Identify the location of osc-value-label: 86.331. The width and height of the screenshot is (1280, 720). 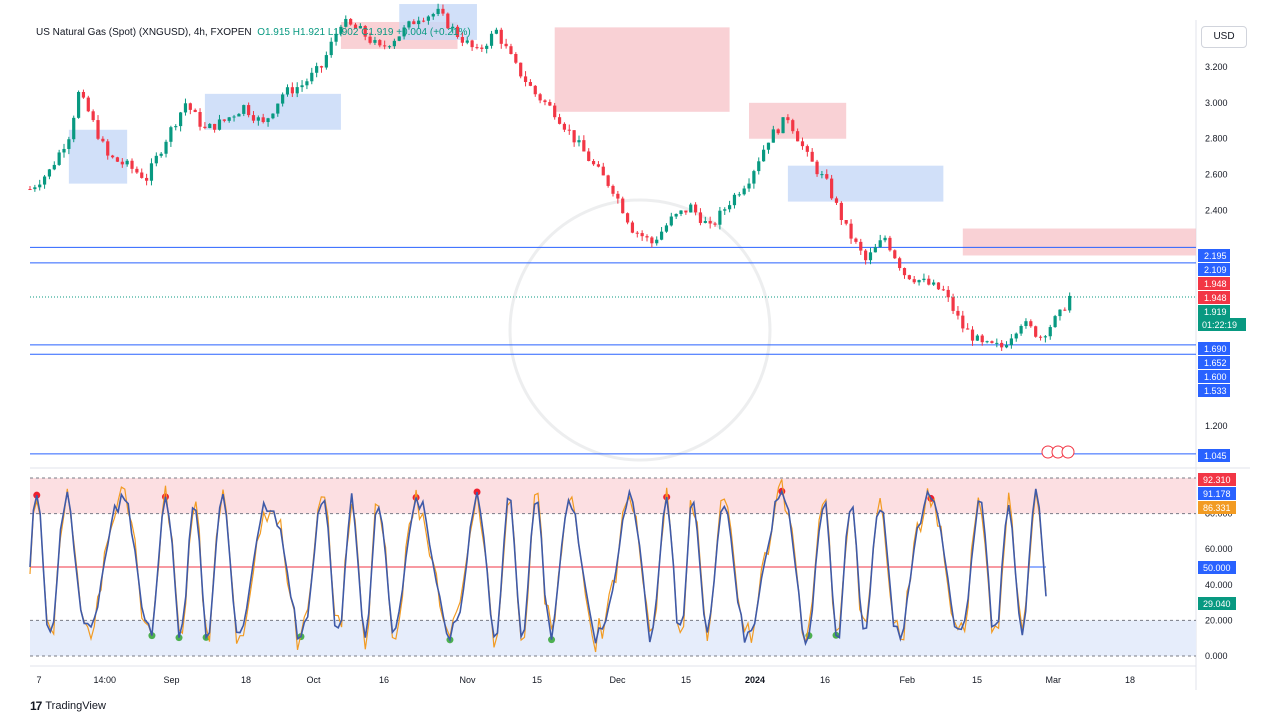
(1217, 508).